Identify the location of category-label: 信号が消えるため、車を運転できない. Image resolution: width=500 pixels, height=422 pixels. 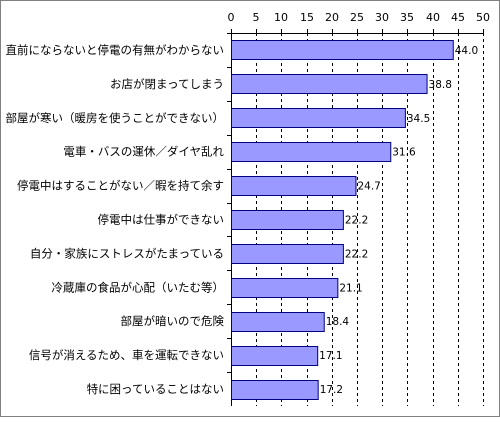
(126, 355).